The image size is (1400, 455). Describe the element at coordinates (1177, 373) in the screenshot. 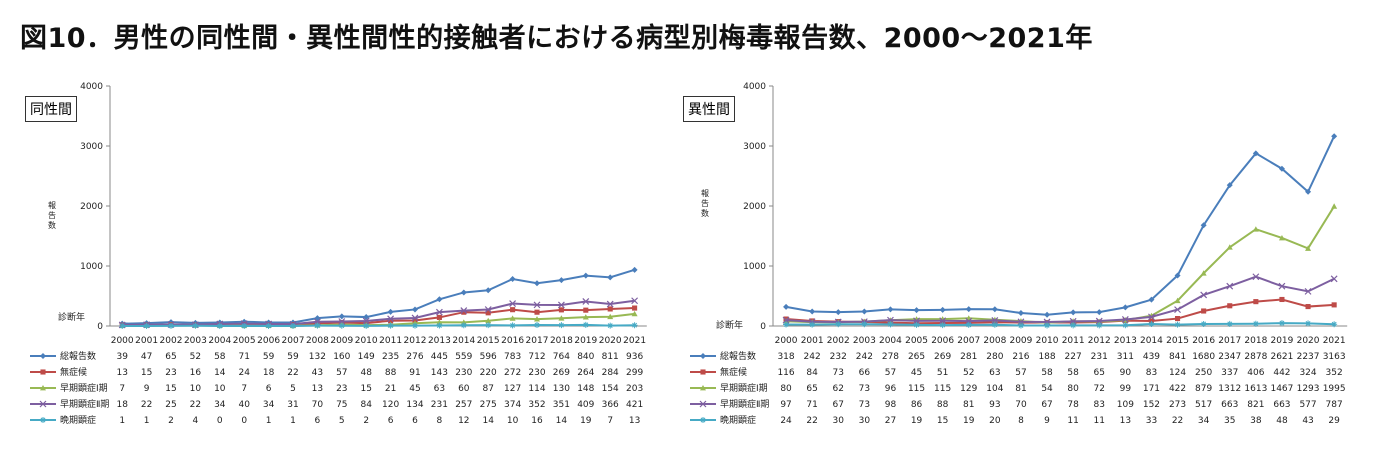

I see `table-value: 124` at that location.